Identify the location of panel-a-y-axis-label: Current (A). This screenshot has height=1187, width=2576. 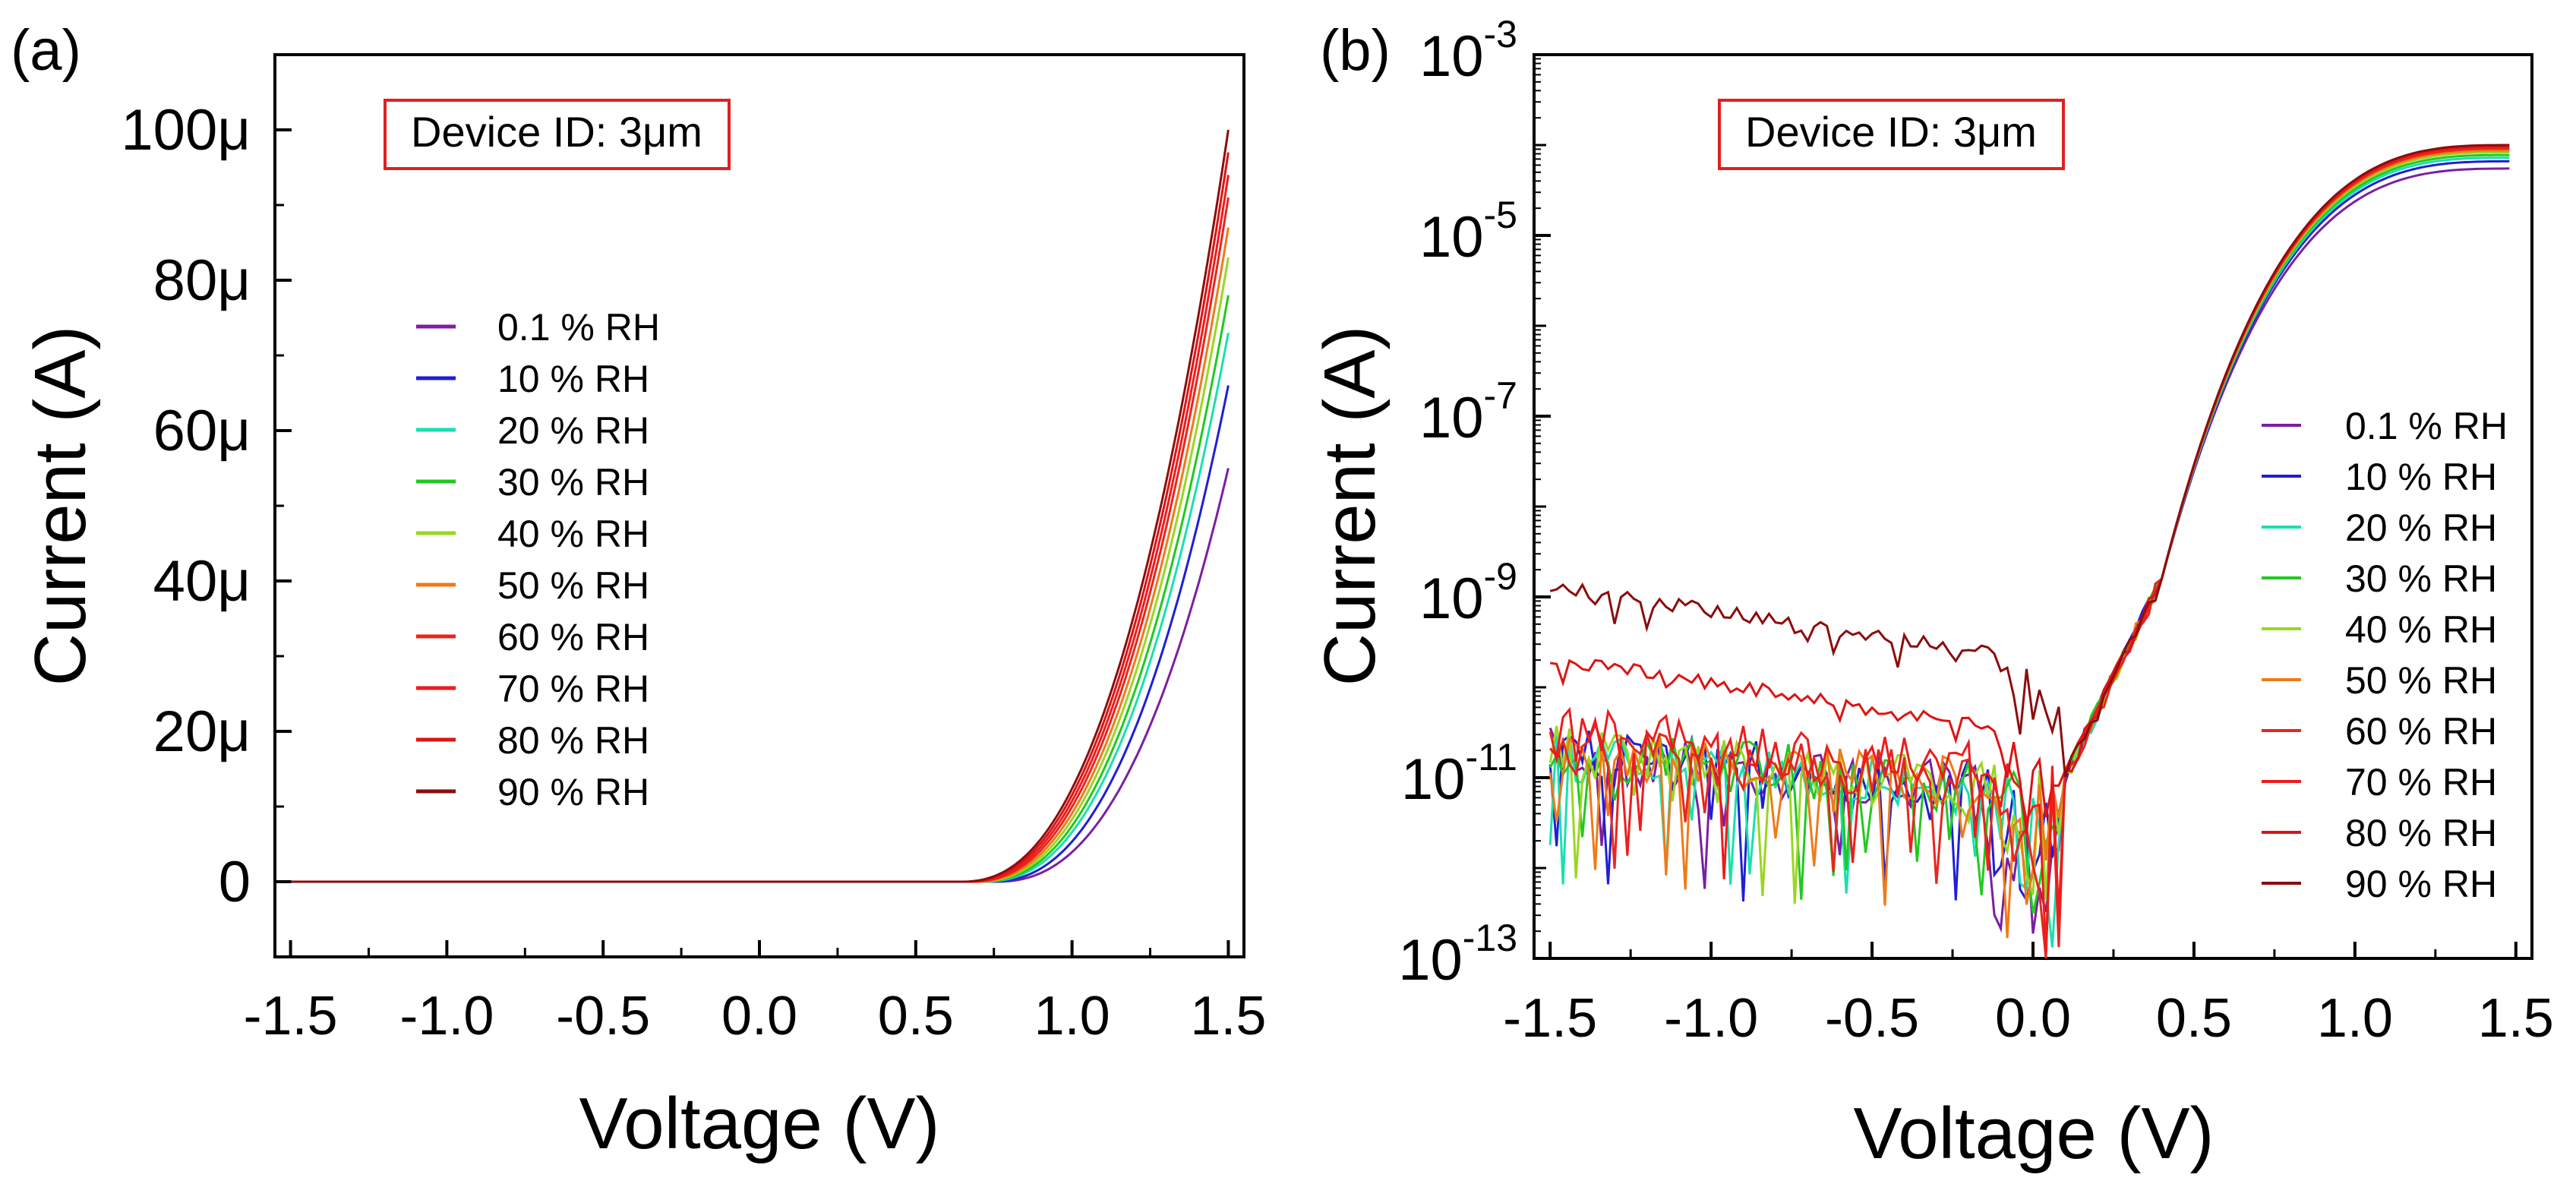
(61, 506).